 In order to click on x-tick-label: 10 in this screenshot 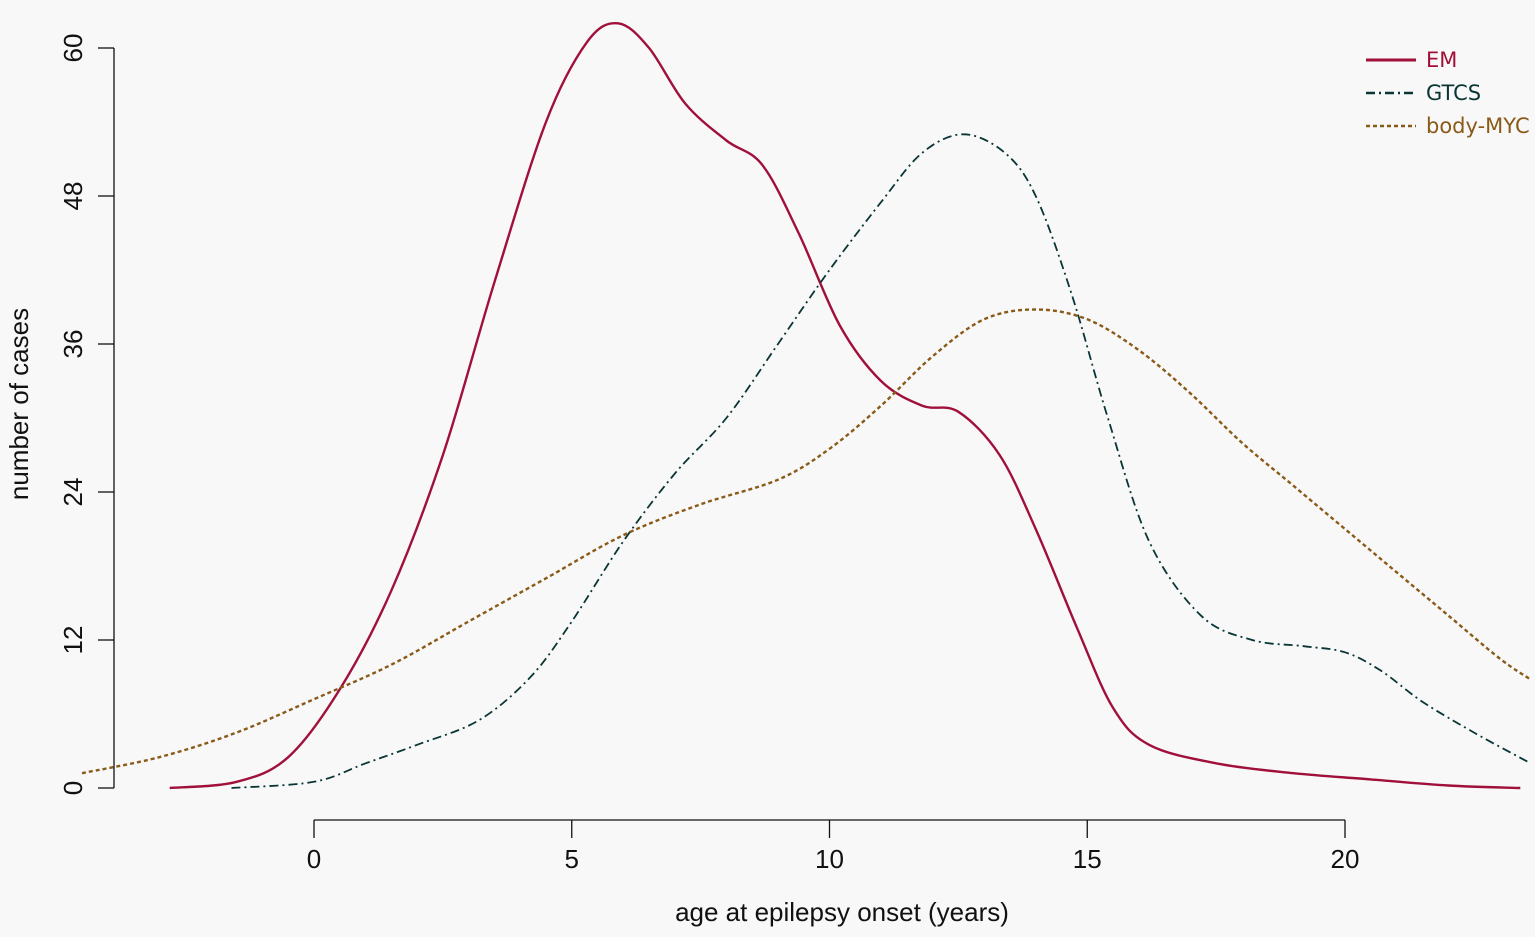, I will do `click(829, 859)`.